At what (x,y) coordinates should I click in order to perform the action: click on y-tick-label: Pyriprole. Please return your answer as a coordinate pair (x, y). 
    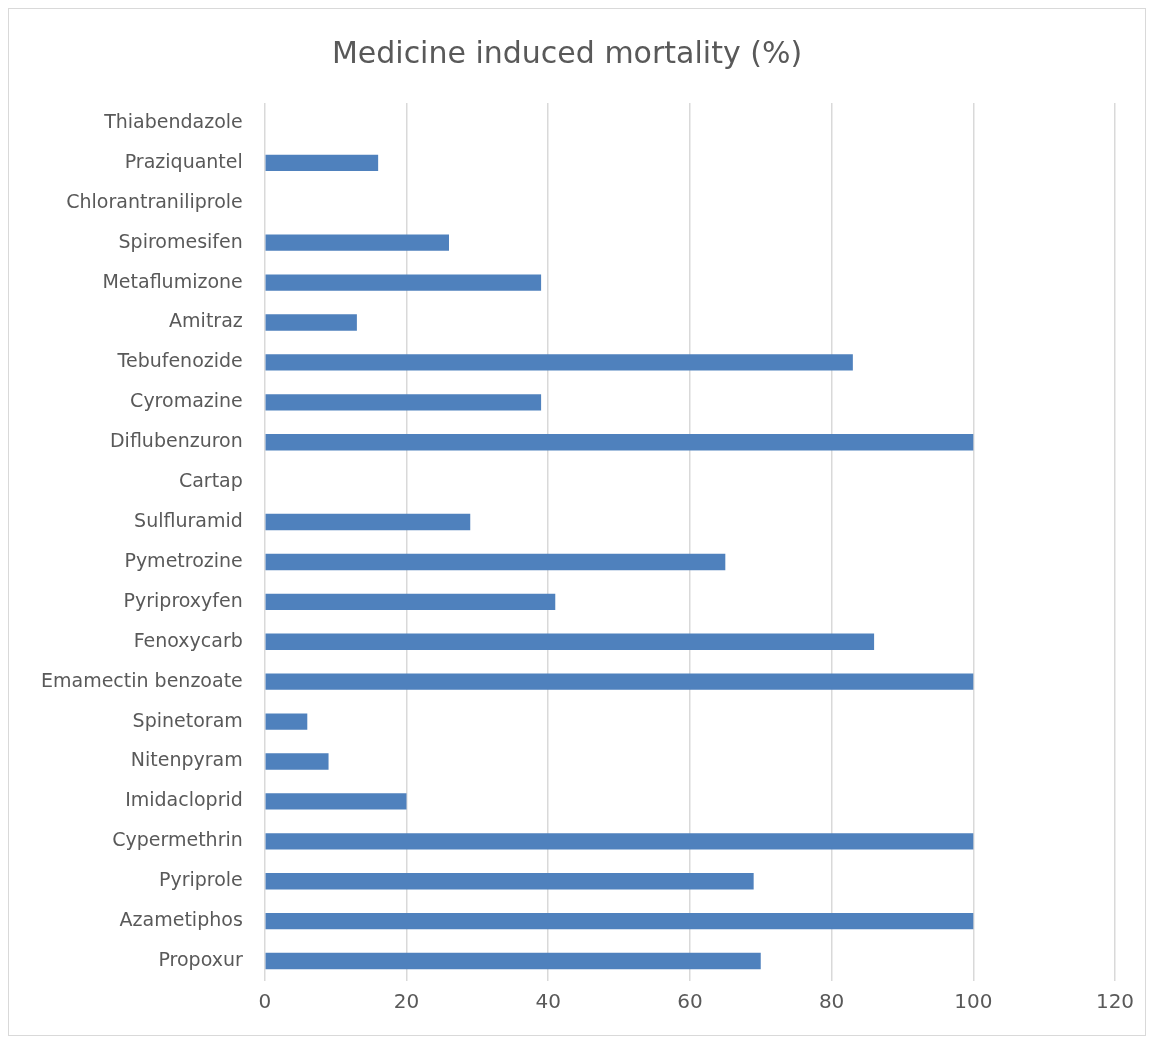
    Looking at the image, I should click on (200, 879).